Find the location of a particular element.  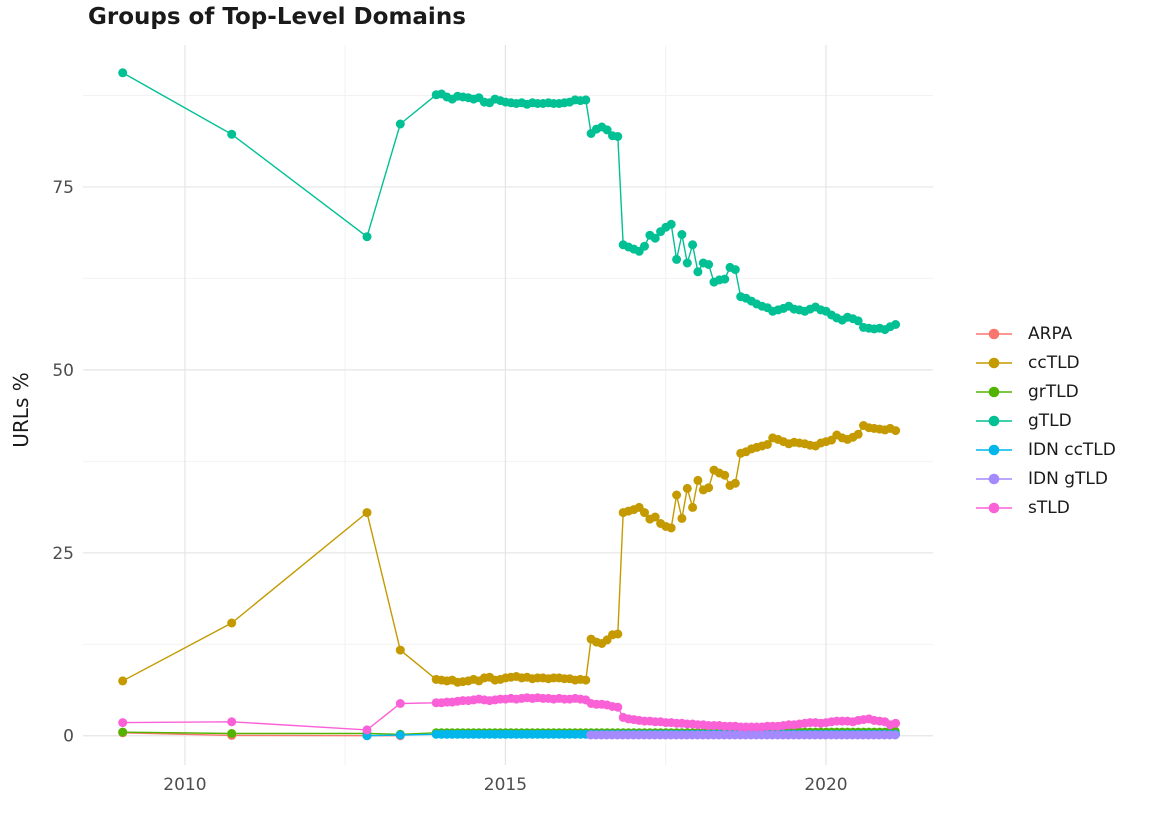

y-tick-label-75: 75 is located at coordinates (63, 188).